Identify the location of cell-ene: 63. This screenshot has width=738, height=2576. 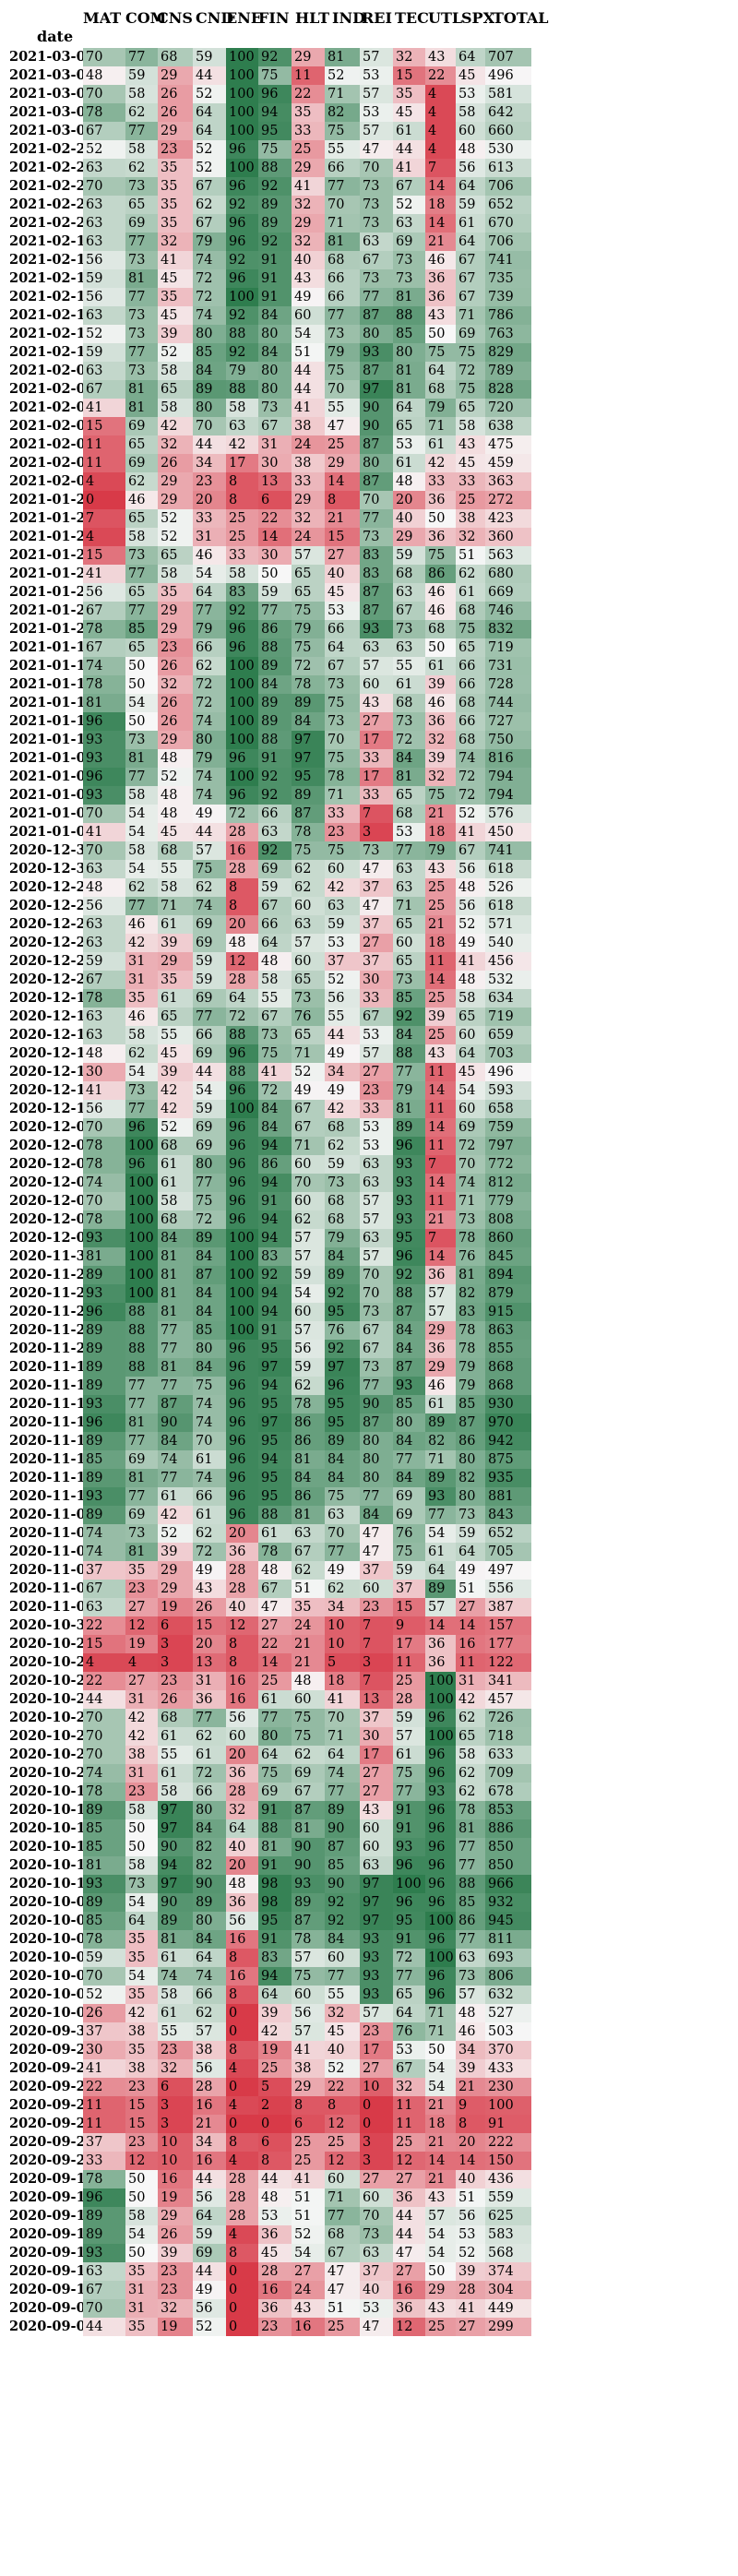
(242, 426).